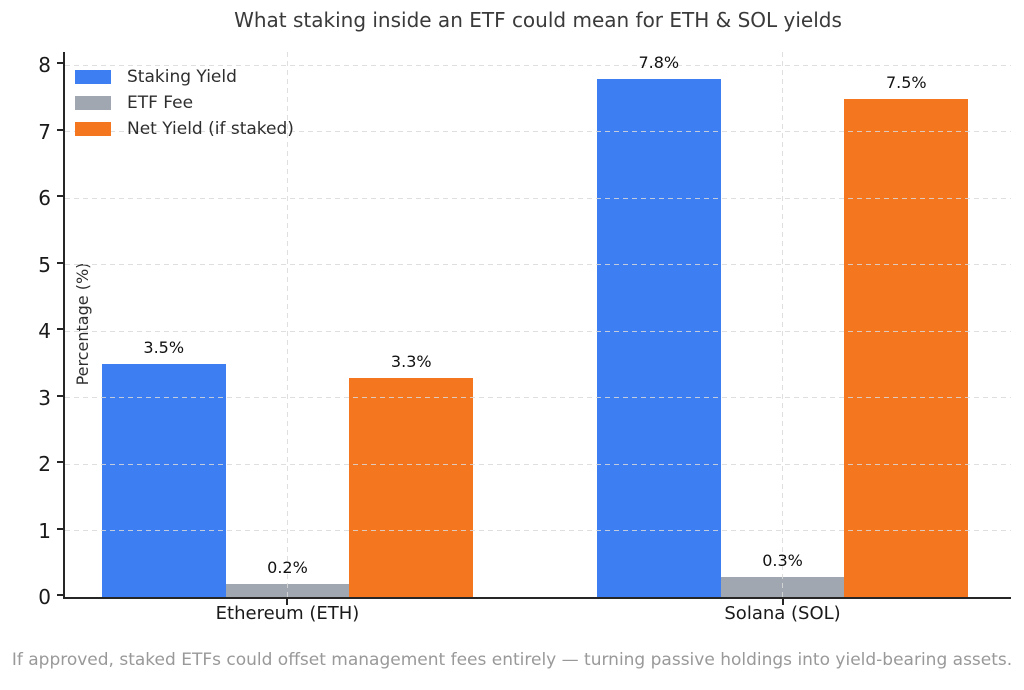 The image size is (1024, 690). Describe the element at coordinates (782, 561) in the screenshot. I see `bar-value-label: 0.3%` at that location.